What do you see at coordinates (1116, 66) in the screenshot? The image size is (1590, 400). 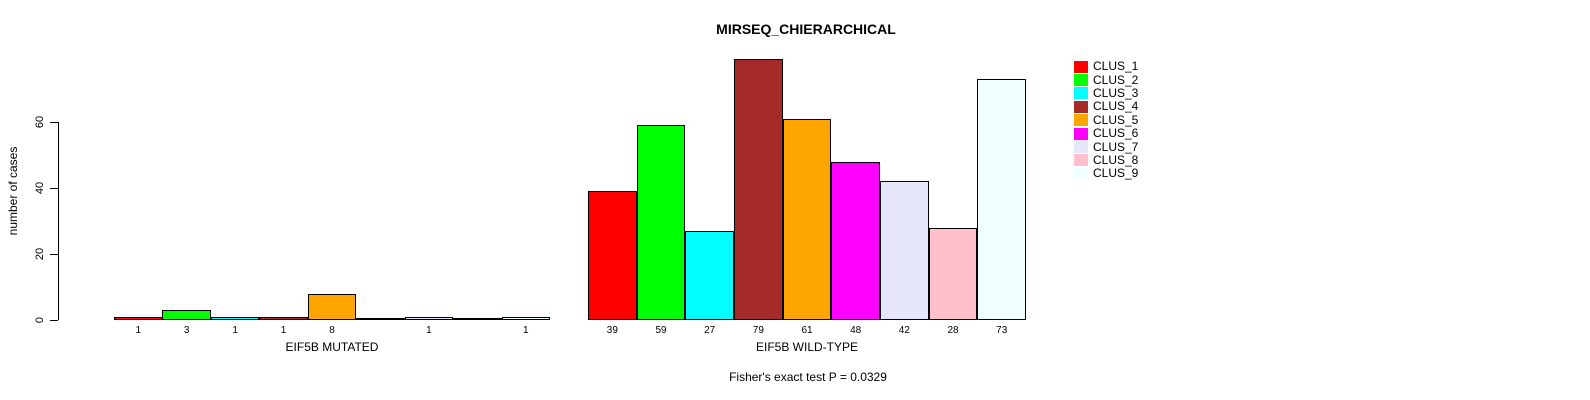 I see `legend-label: CLUS_1` at bounding box center [1116, 66].